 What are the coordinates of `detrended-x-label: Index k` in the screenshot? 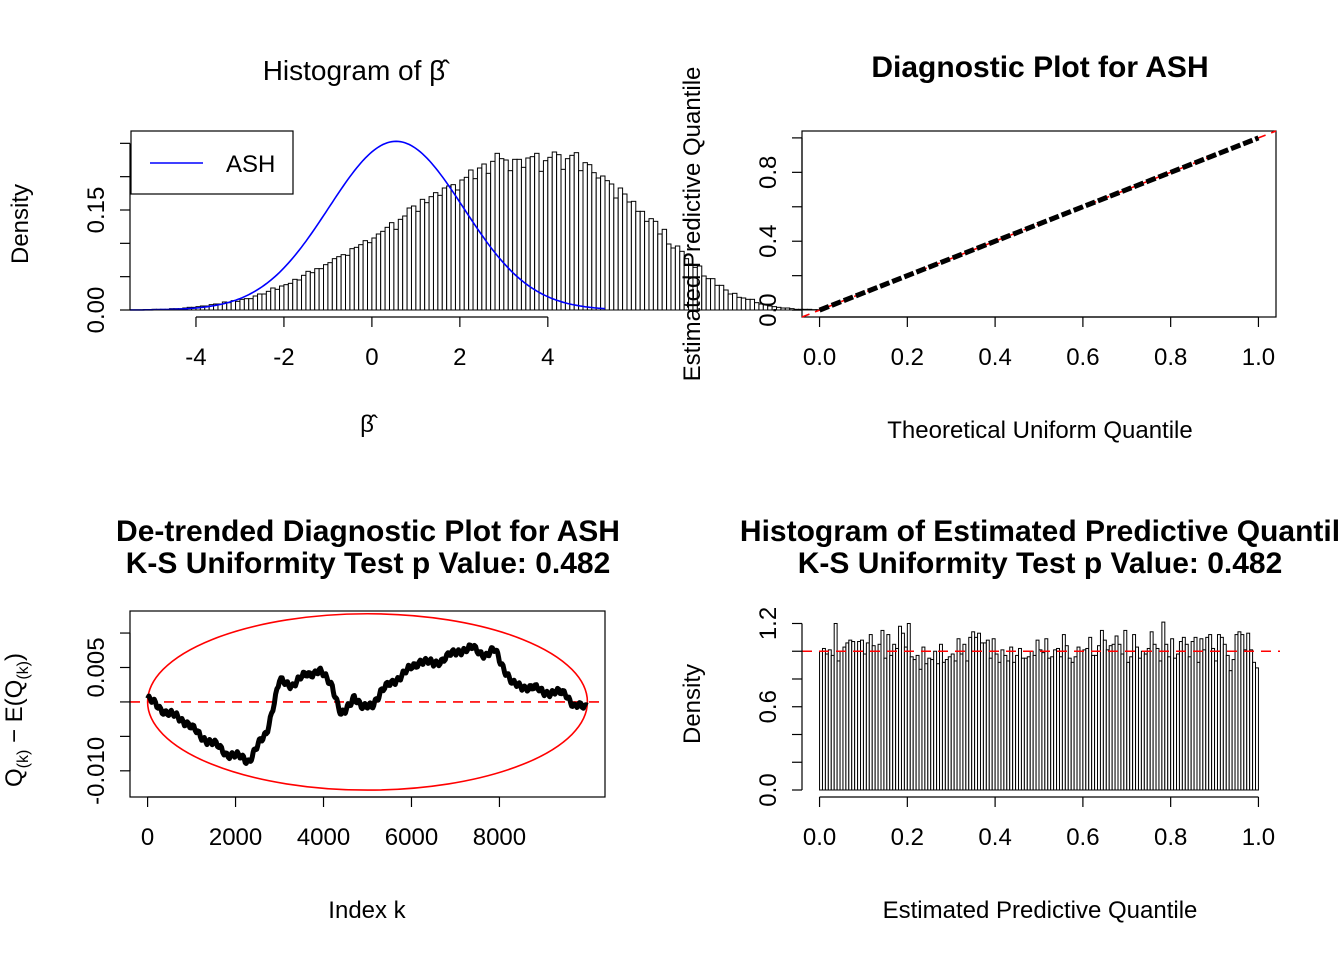 It's located at (367, 910).